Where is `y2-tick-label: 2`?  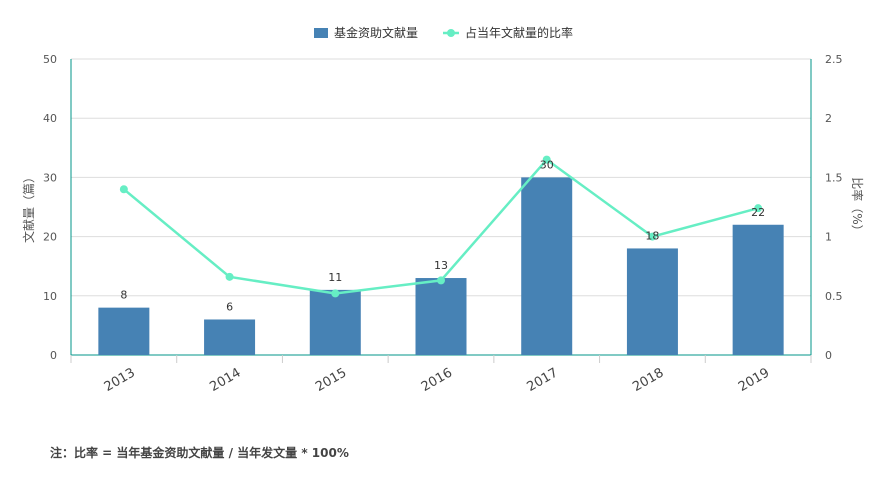
y2-tick-label: 2 is located at coordinates (828, 118).